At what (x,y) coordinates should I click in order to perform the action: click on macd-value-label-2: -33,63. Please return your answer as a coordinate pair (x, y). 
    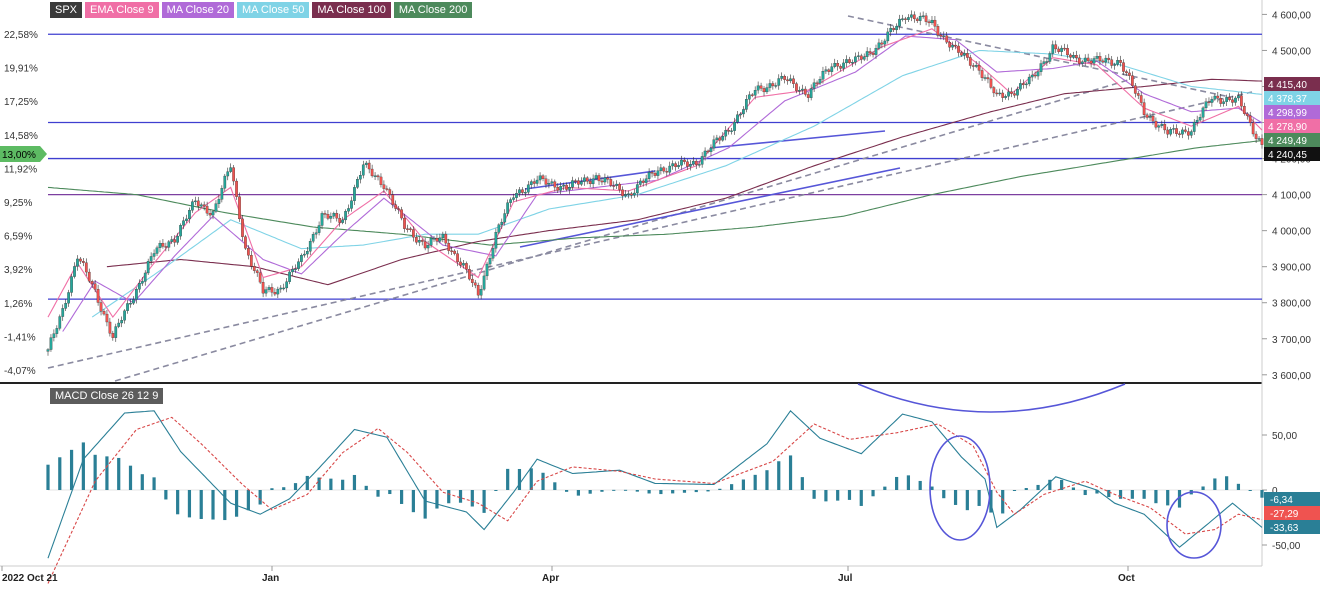
    Looking at the image, I should click on (1284, 528).